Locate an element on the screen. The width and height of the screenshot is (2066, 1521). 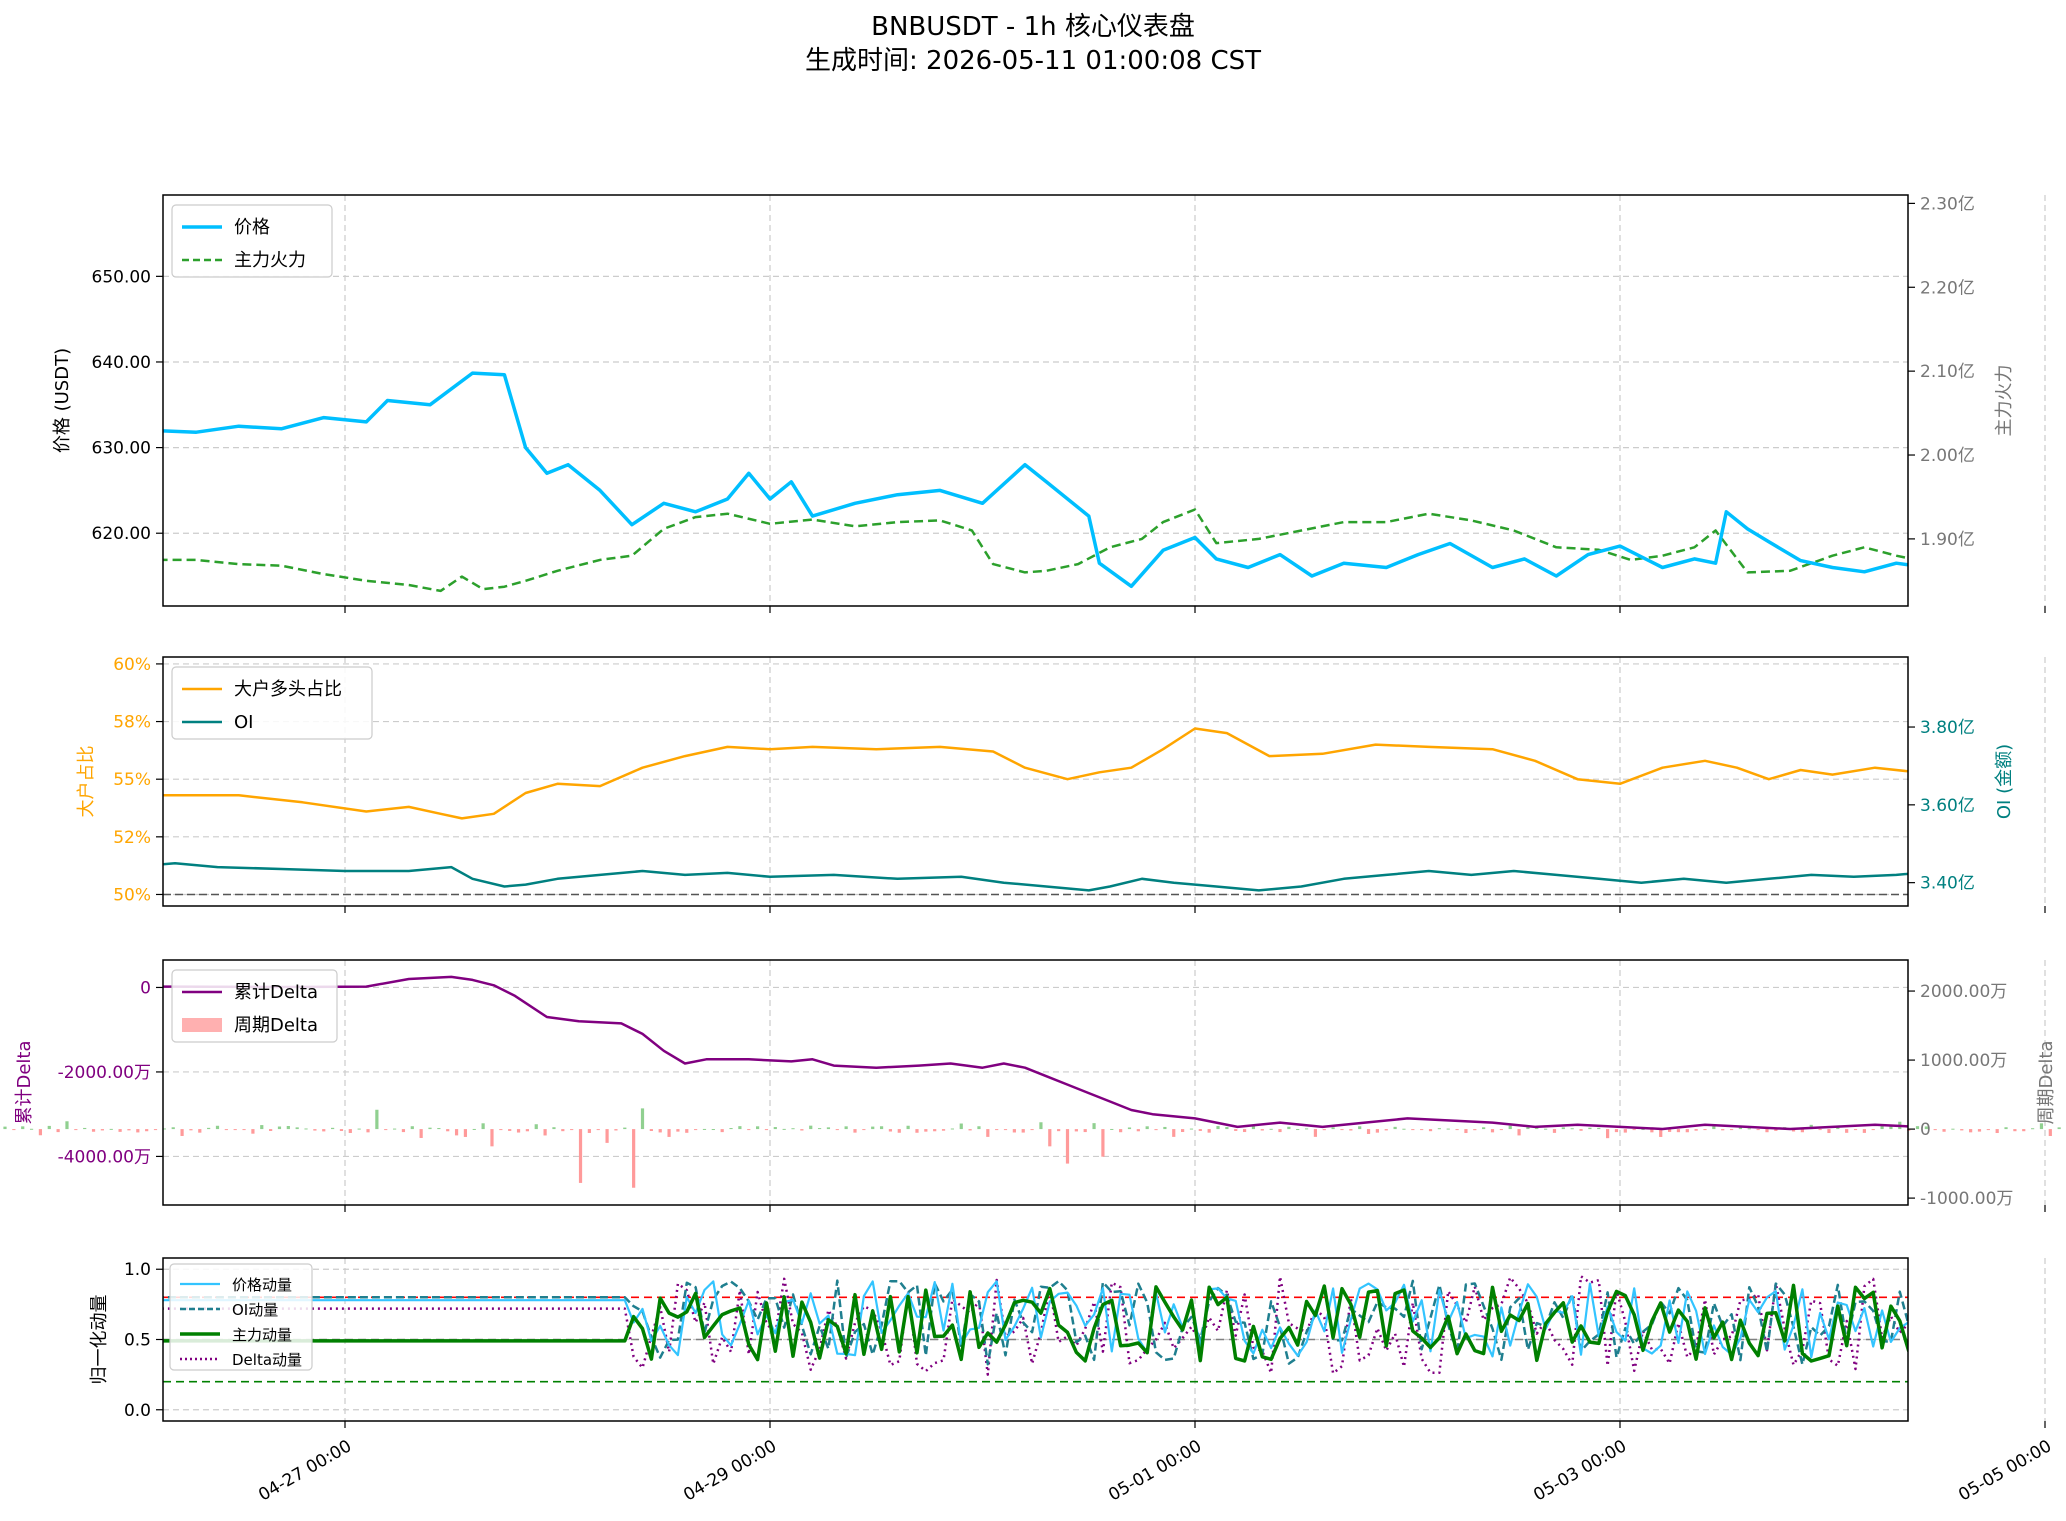
main-force-line is located at coordinates (1035, 550).